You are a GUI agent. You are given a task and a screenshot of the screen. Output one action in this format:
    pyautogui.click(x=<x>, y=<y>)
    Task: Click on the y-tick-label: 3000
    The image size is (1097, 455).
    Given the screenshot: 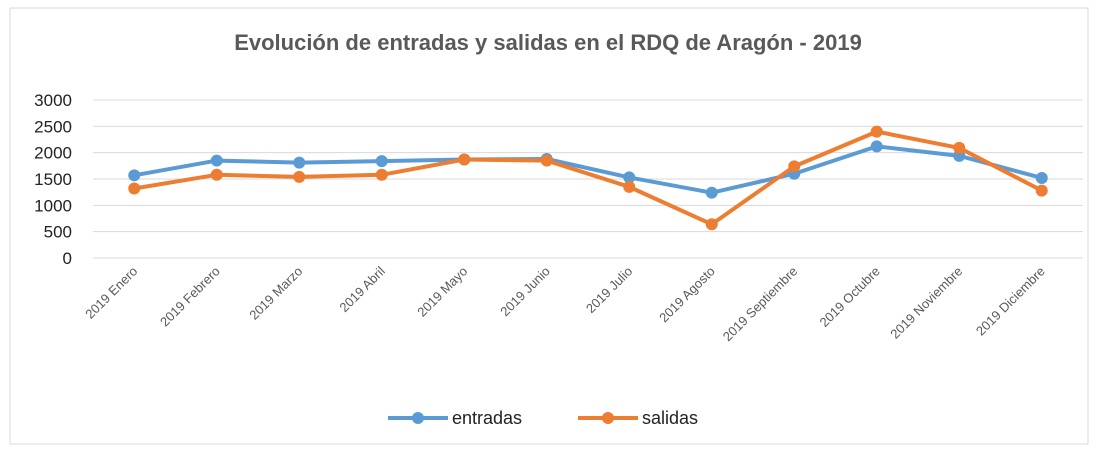 What is the action you would take?
    pyautogui.click(x=53, y=100)
    